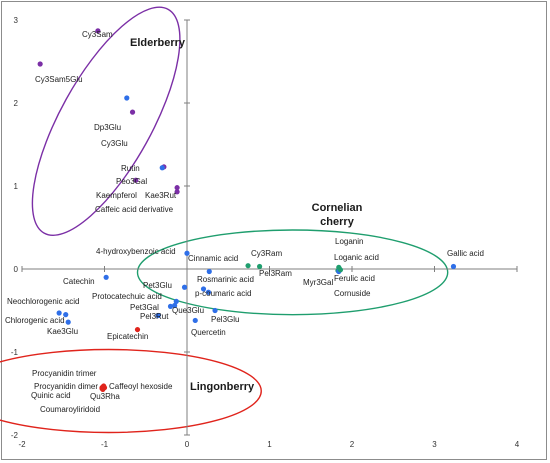 The image size is (550, 463). Describe the element at coordinates (337, 208) in the screenshot. I see `group-label-1-line-0: Cornelian` at that location.